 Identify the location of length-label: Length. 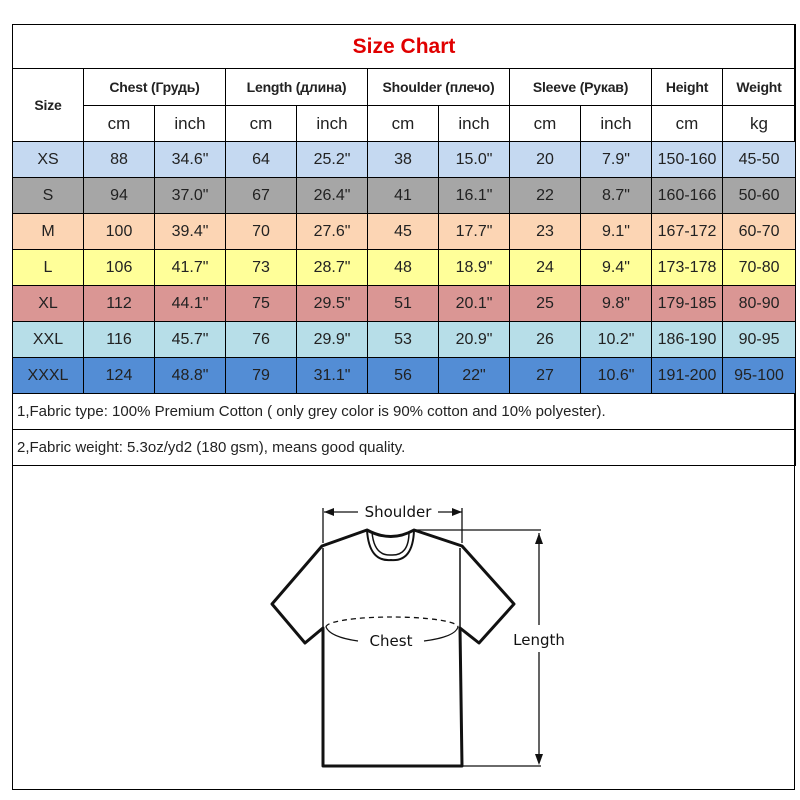
(539, 640).